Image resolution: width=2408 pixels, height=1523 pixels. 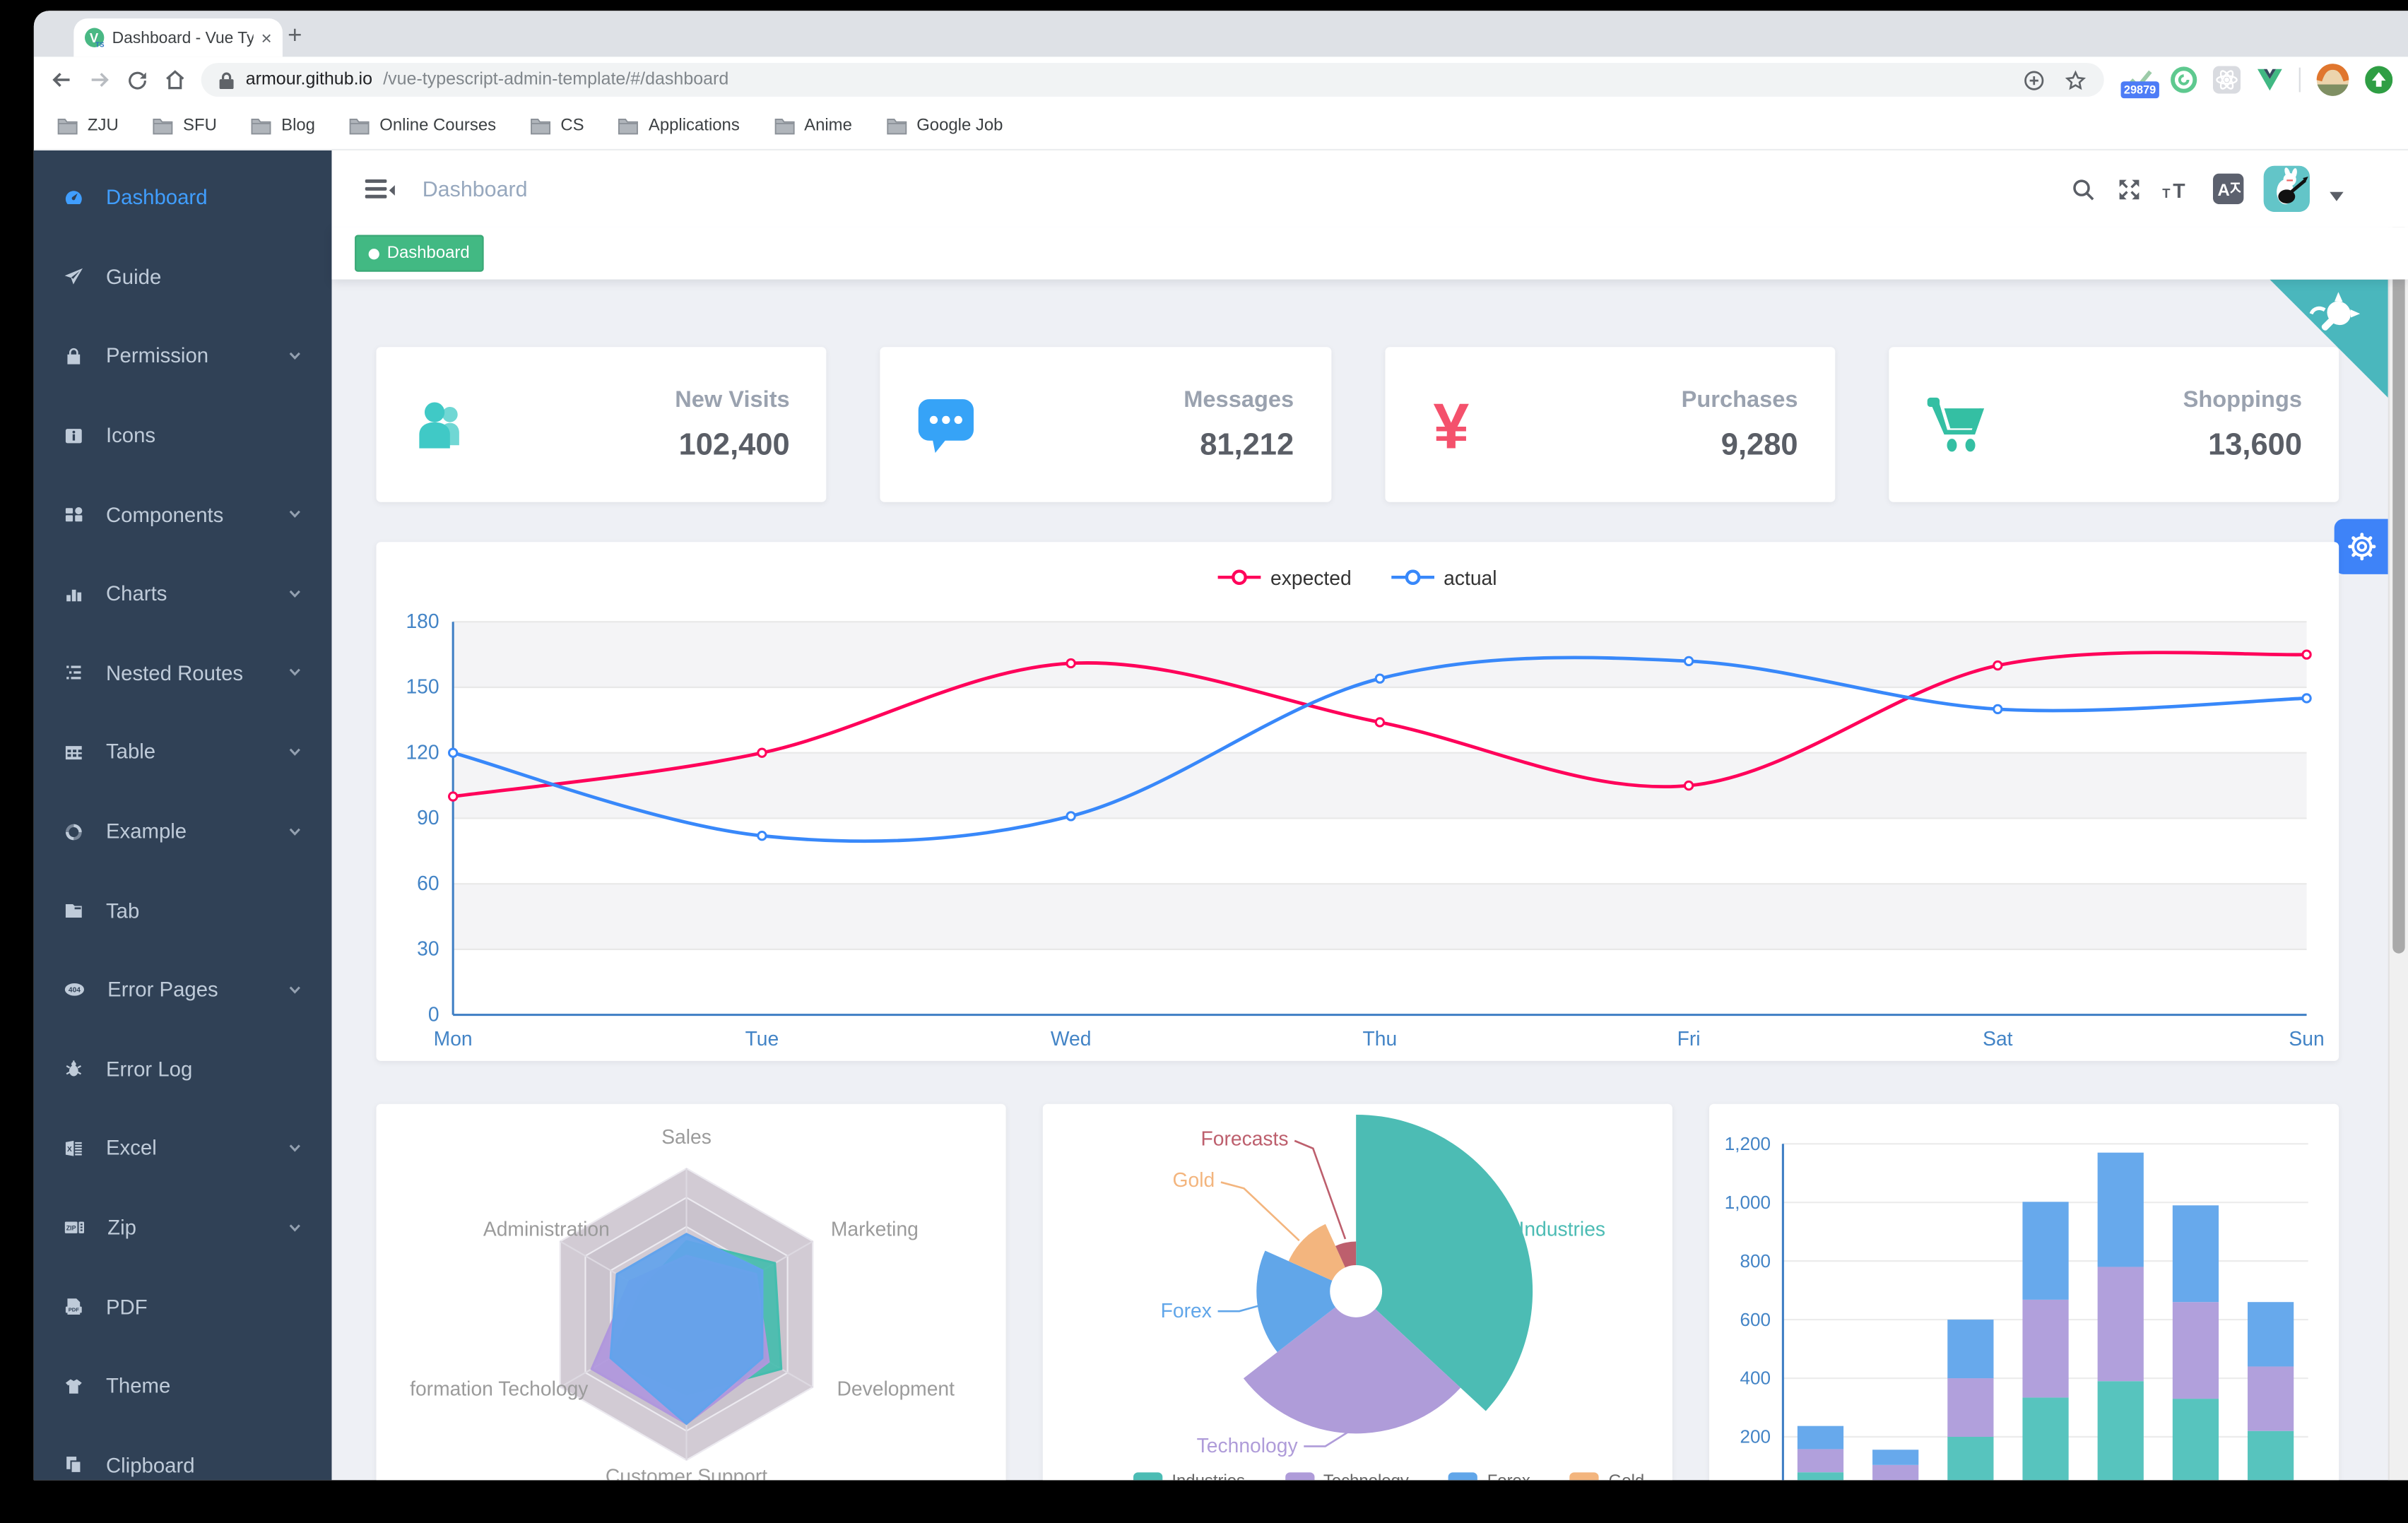 I want to click on svg-text: Development, so click(x=896, y=1388).